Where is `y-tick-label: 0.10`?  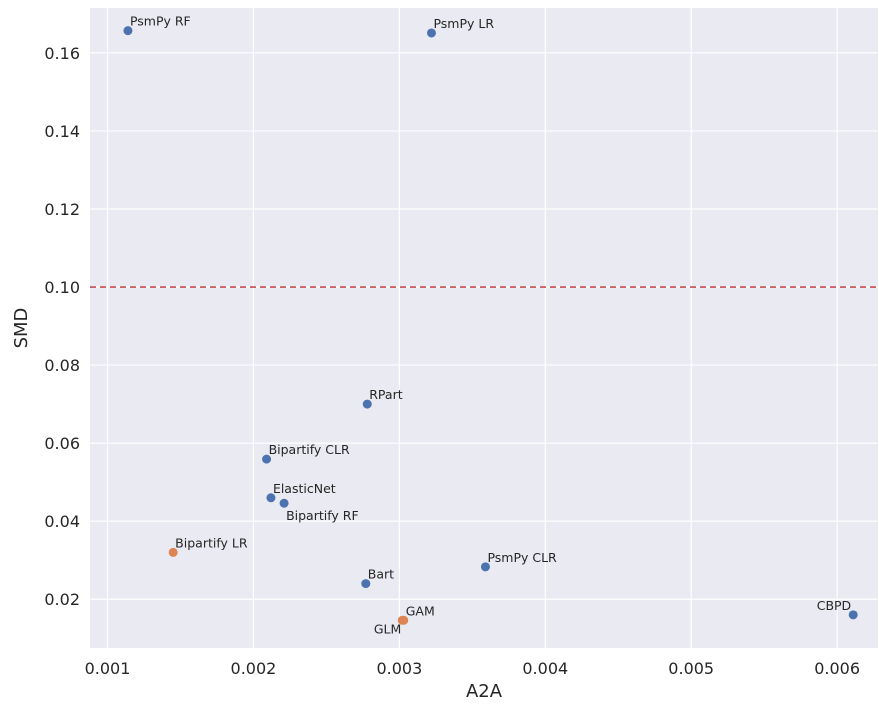
y-tick-label: 0.10 is located at coordinates (62, 287).